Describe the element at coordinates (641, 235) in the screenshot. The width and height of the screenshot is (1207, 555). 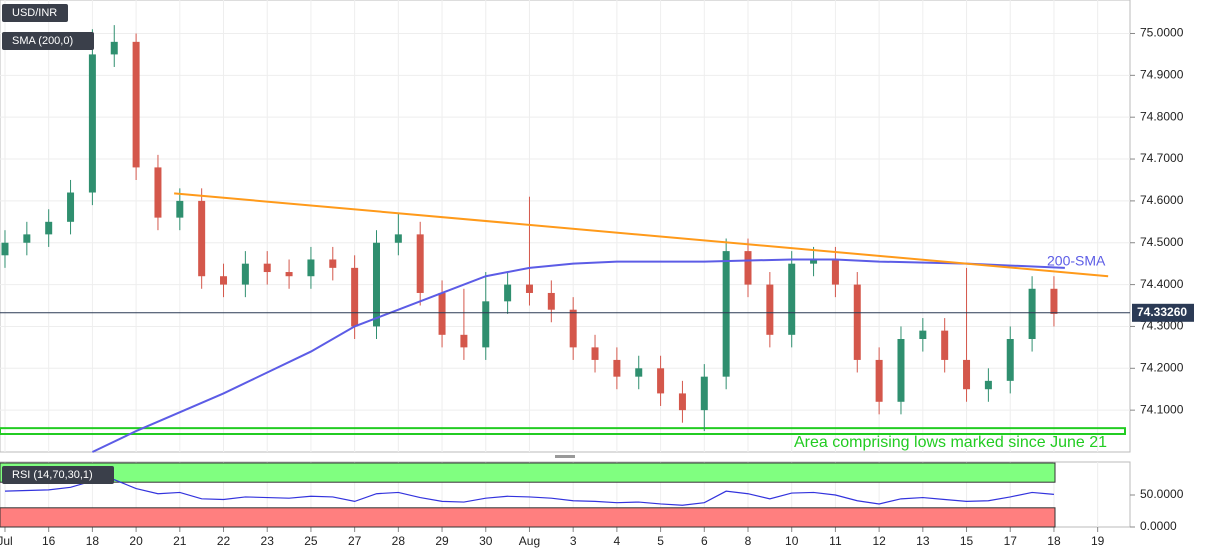
I see `trendline` at that location.